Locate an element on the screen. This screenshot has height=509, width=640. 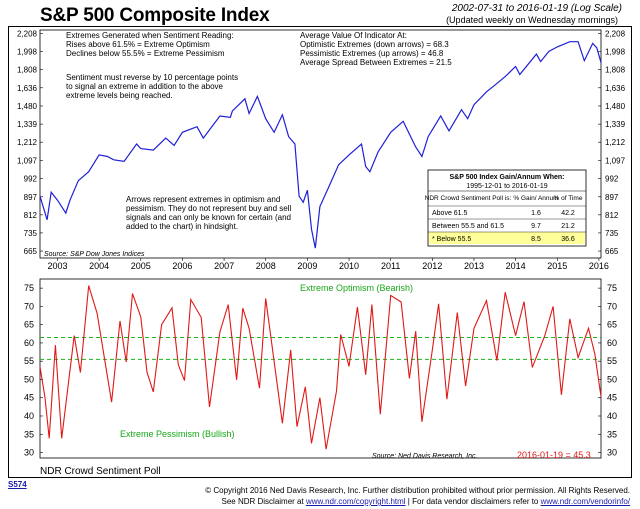
x-tick-label: 2015 is located at coordinates (557, 266).